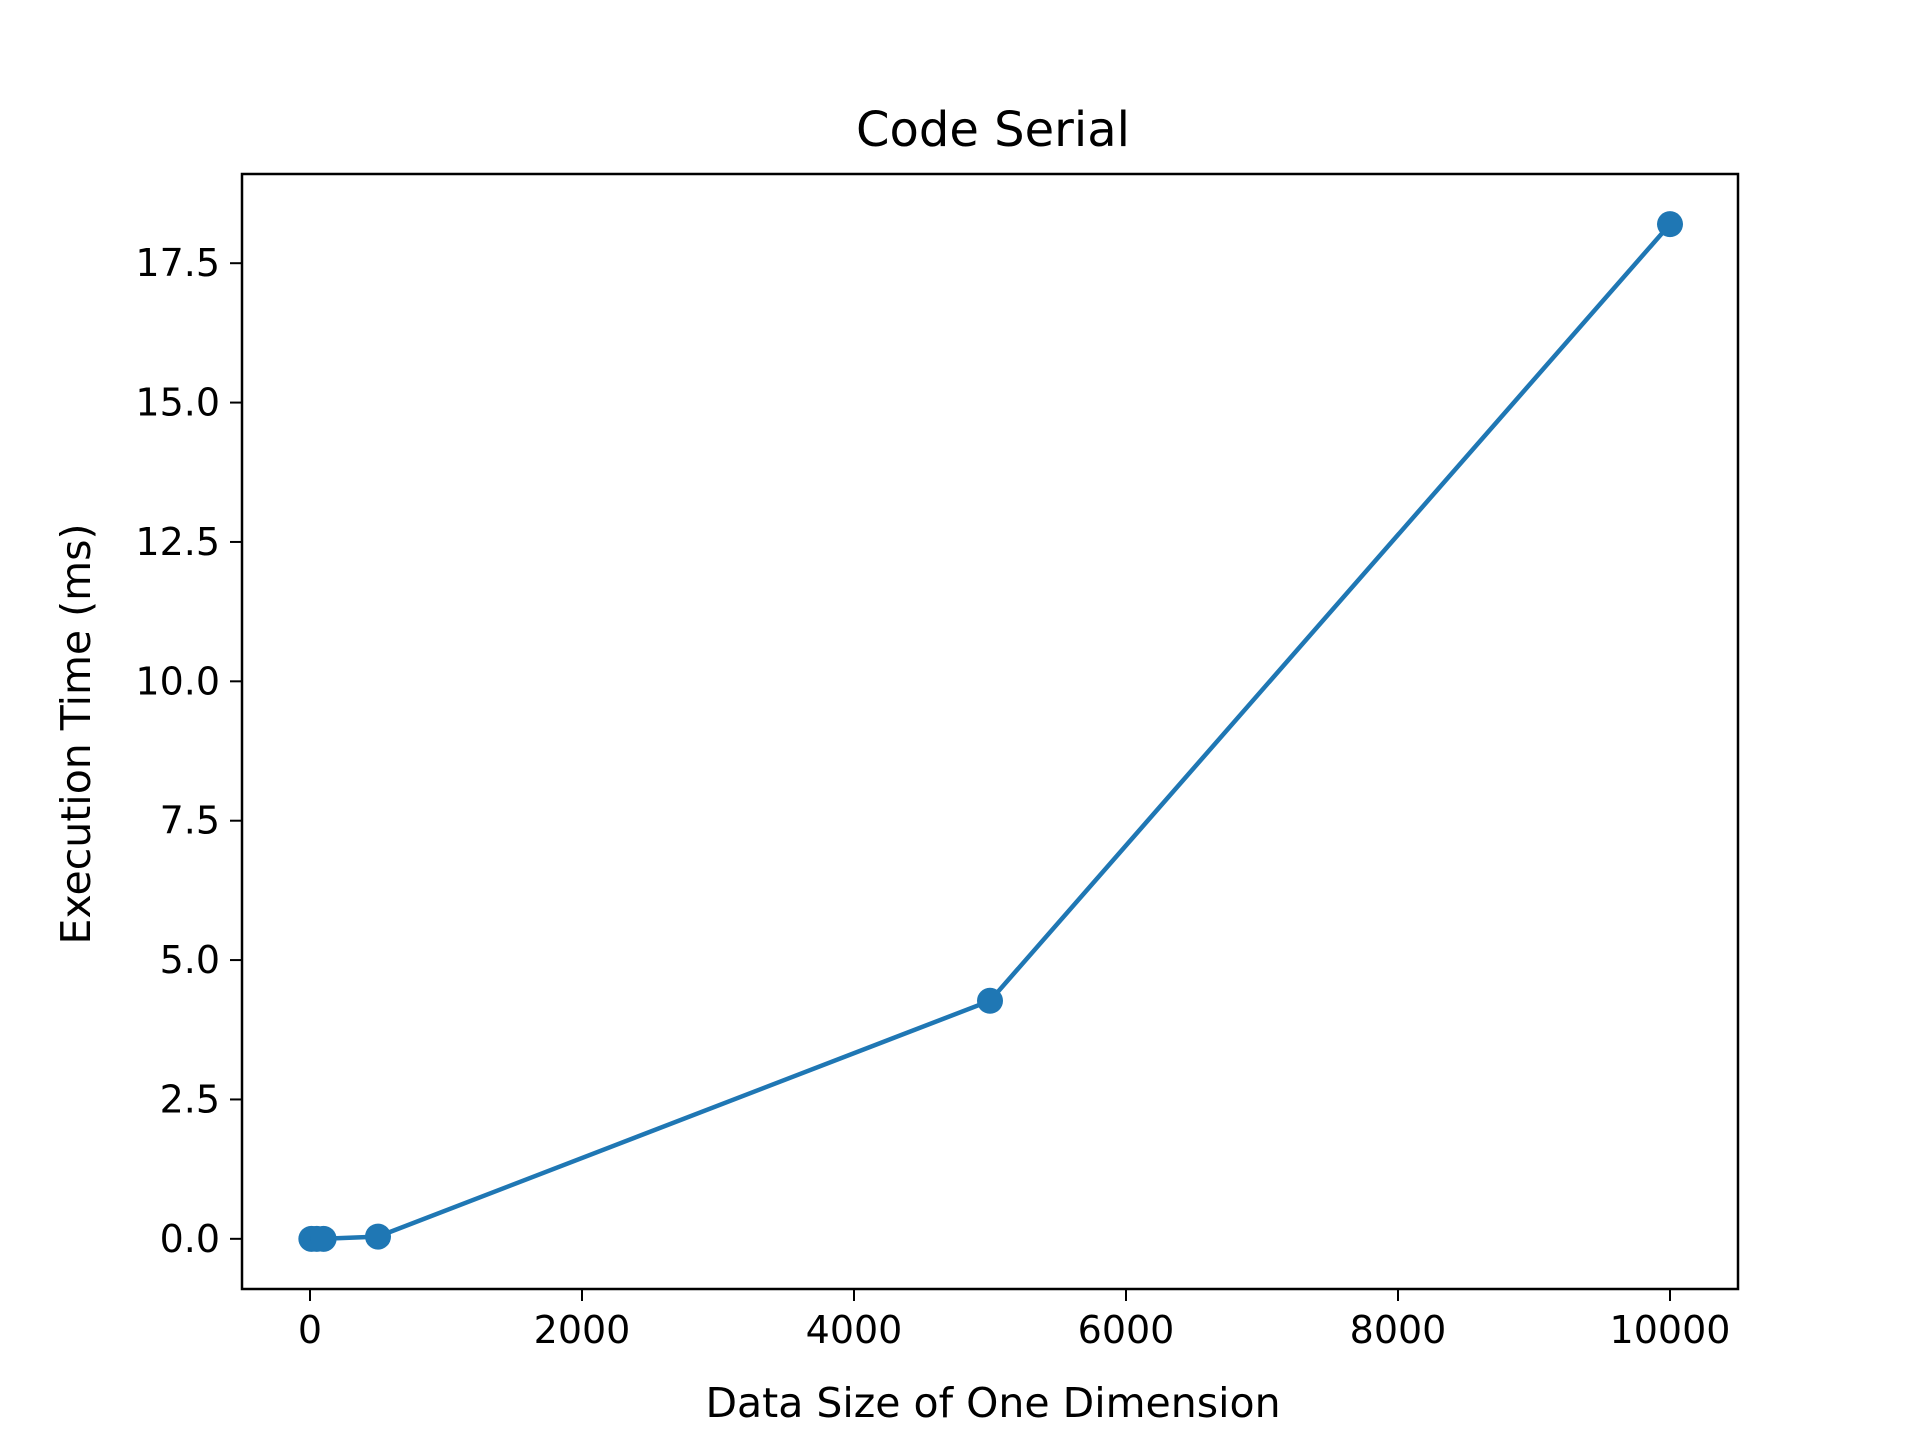 The image size is (1920, 1440). I want to click on y-axis: 0.0 2.5 5.0 7.5 10.0 12.5 15.0 17.5, so click(188, 751).